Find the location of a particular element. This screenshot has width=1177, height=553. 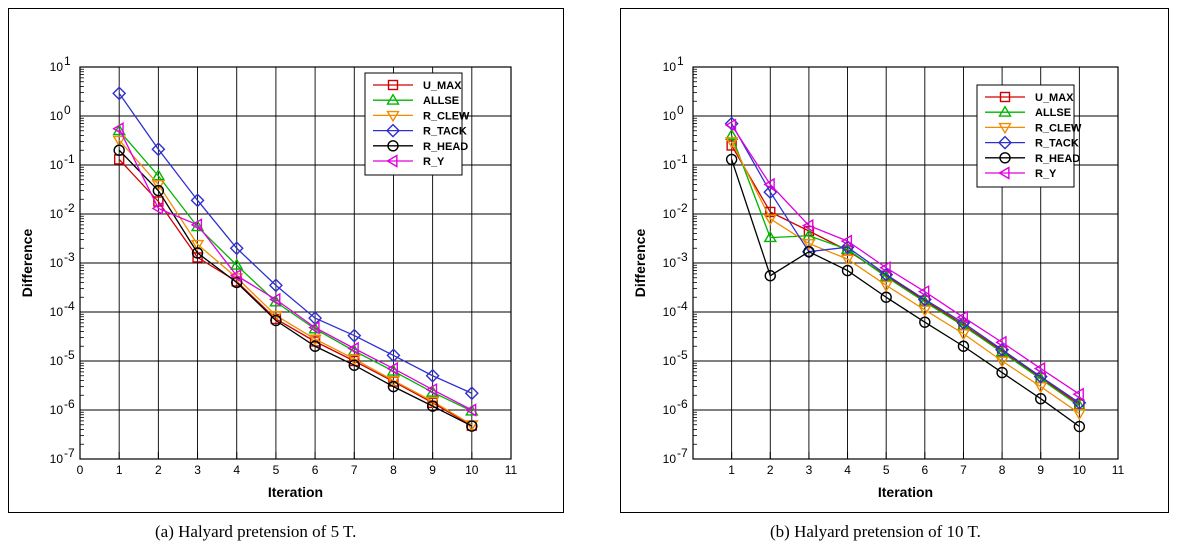

series-line-u-max is located at coordinates (295, 292).